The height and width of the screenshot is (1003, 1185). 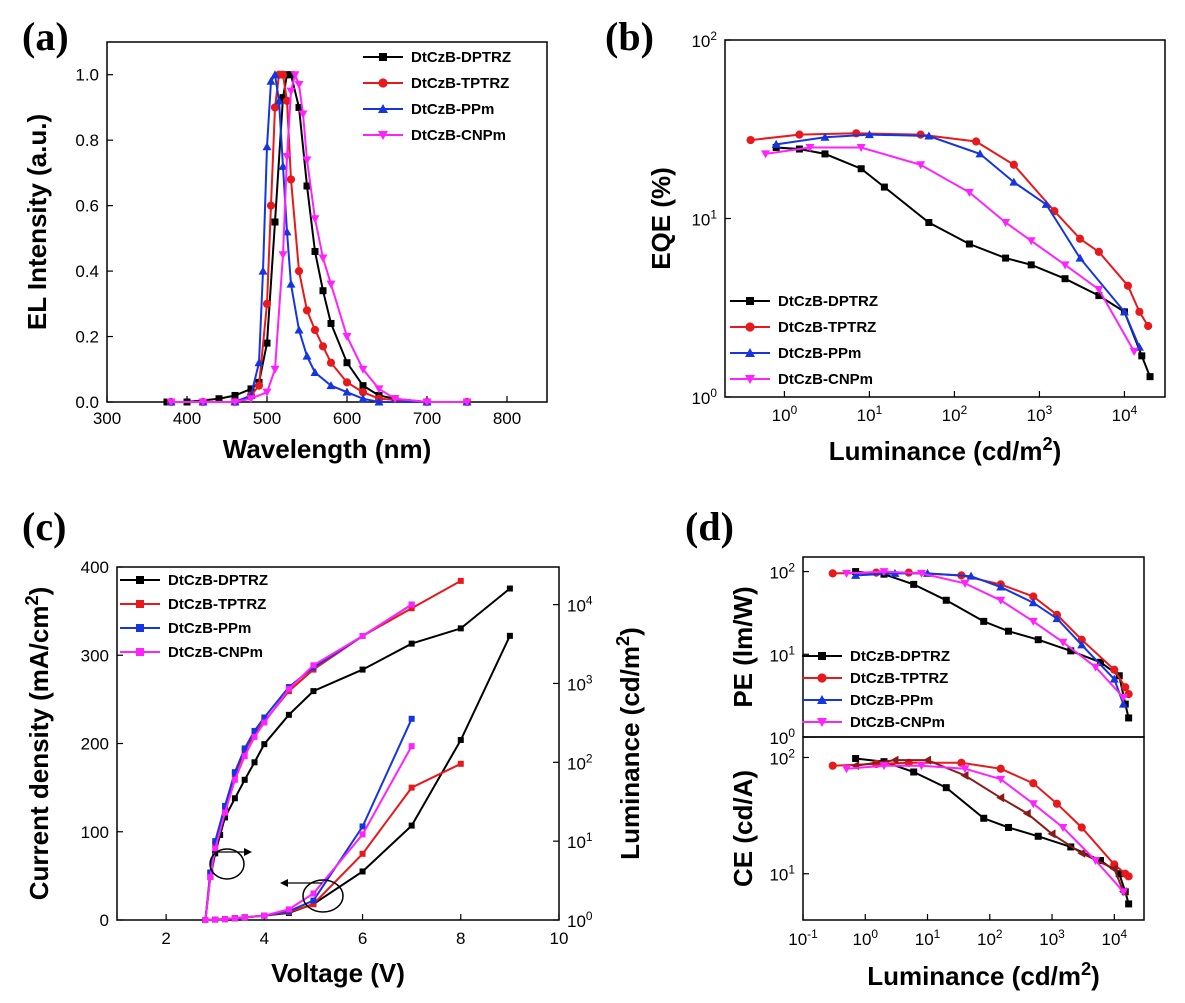 What do you see at coordinates (709, 526) in the screenshot?
I see `panel-letter-d: (d)` at bounding box center [709, 526].